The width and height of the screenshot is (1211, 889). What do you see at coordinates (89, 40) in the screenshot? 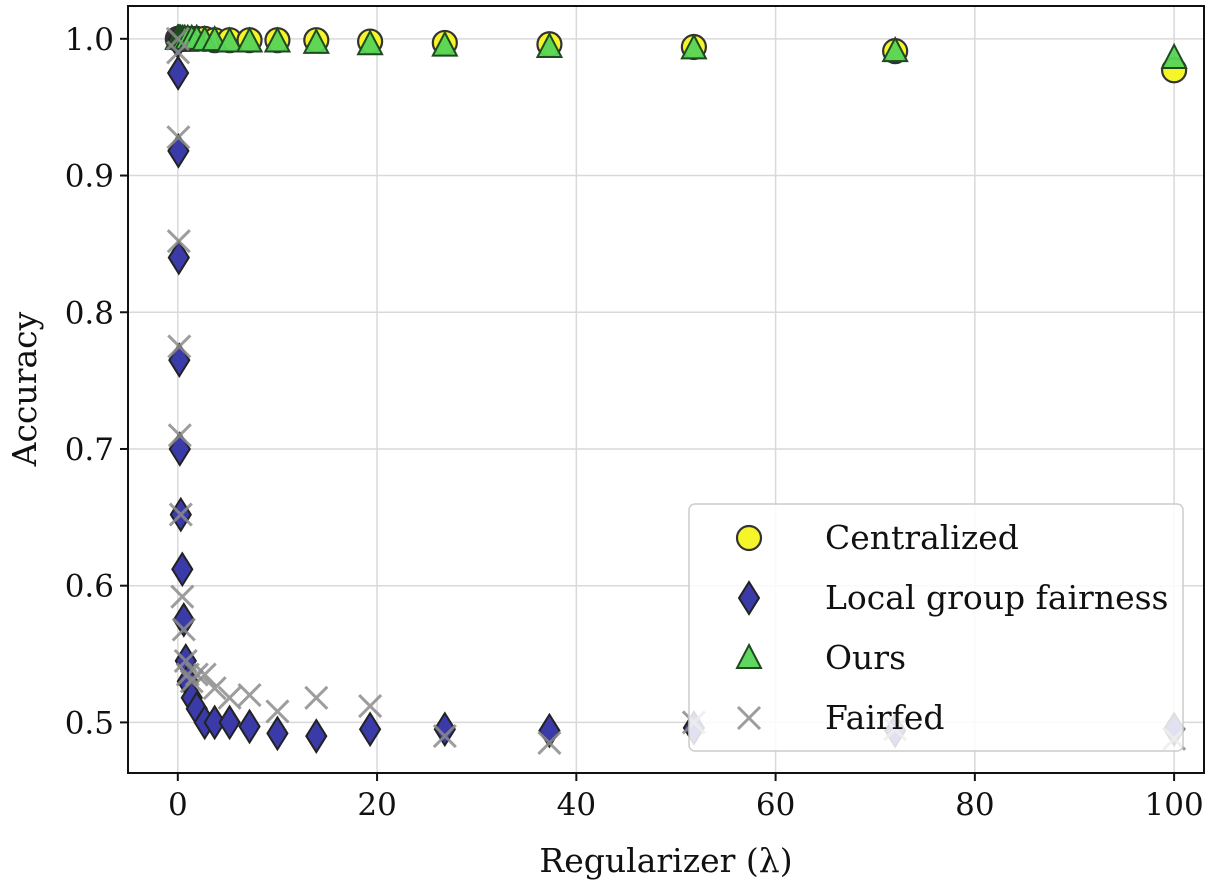
I see `y-tick-label: 1.0` at bounding box center [89, 40].